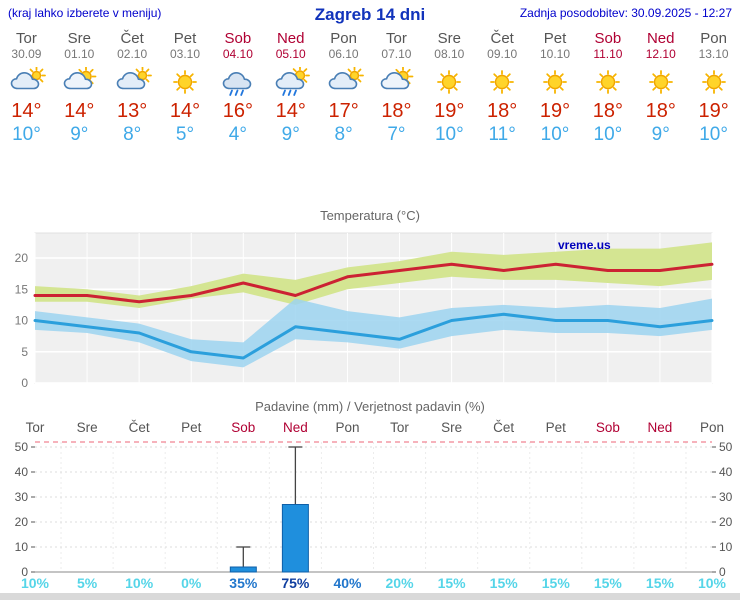  What do you see at coordinates (295, 583) in the screenshot?
I see `precip-probability-label: 75%` at bounding box center [295, 583].